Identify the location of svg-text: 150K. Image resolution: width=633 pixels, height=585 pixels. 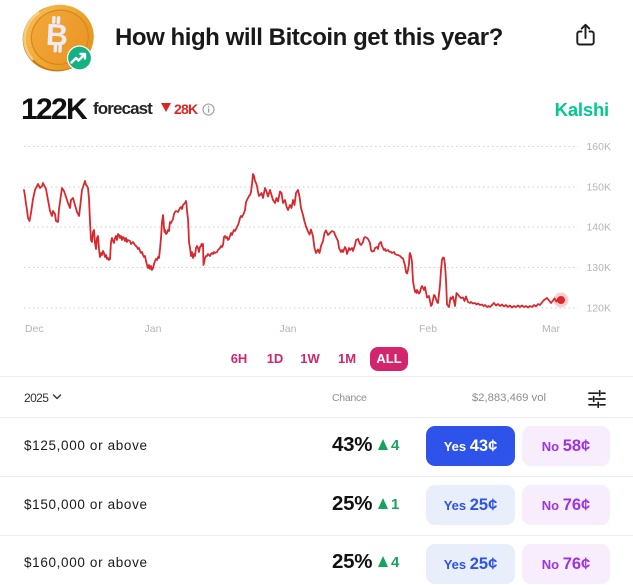
(598, 188).